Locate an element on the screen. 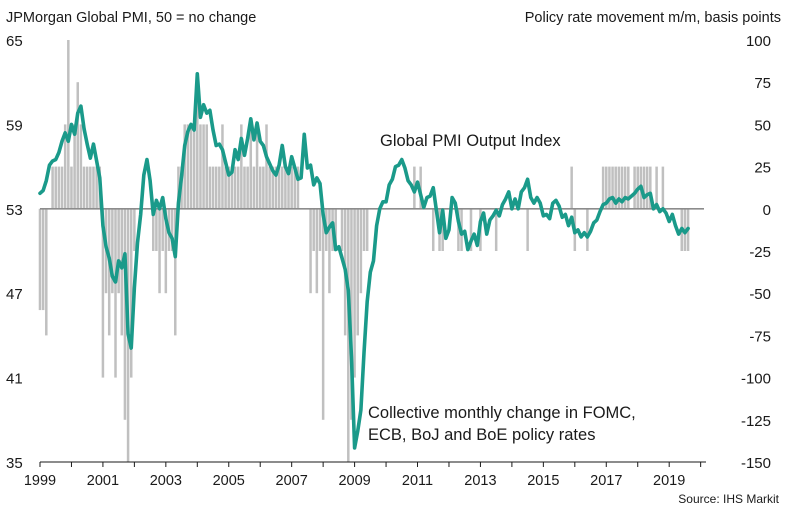 The width and height of the screenshot is (787, 514). x-tick-label: 2017 is located at coordinates (606, 481).